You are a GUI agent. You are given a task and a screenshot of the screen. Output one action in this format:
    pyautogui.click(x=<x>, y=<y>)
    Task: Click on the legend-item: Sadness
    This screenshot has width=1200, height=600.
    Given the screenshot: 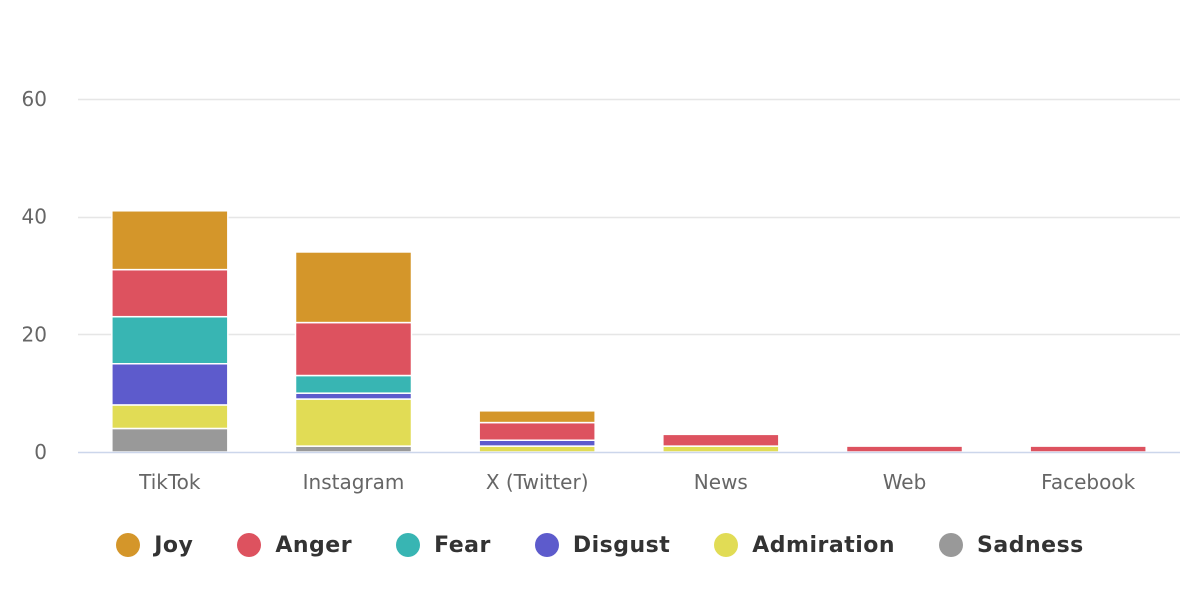 What is the action you would take?
    pyautogui.click(x=1011, y=545)
    